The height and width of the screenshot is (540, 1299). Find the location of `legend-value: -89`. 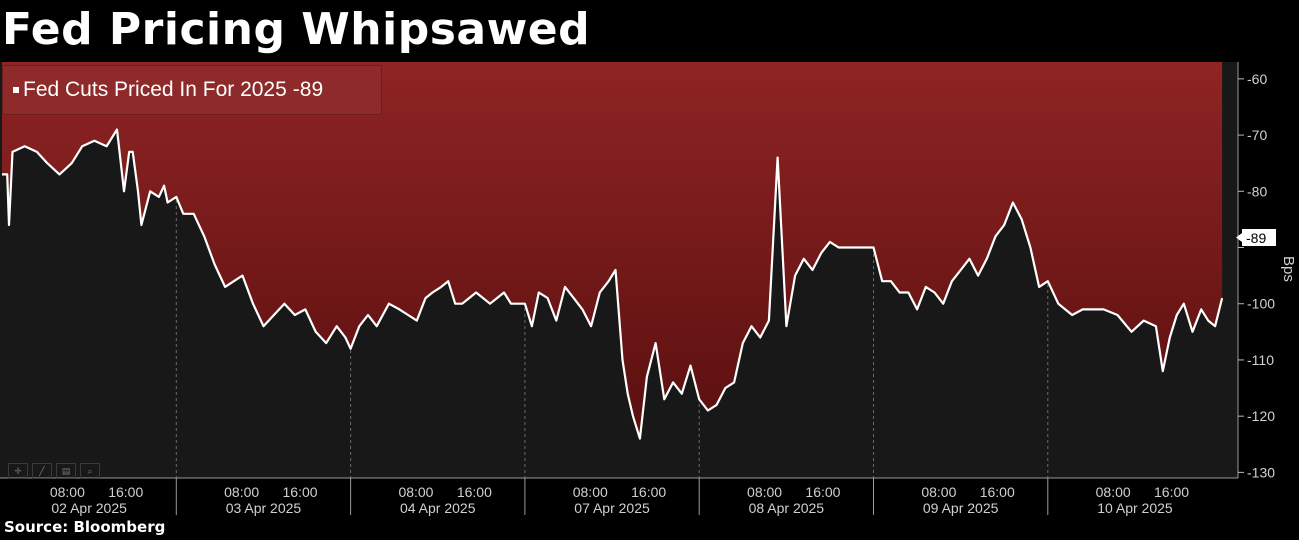

legend-value: -89 is located at coordinates (308, 89).